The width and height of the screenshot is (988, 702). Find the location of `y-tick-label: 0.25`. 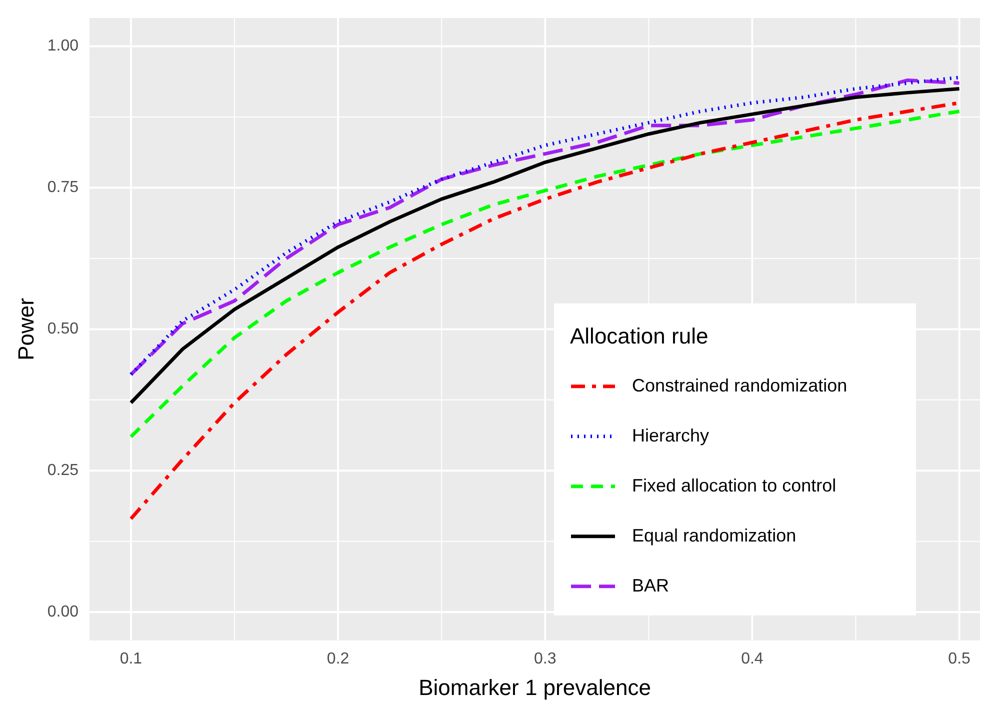

y-tick-label: 0.25 is located at coordinates (63, 471).